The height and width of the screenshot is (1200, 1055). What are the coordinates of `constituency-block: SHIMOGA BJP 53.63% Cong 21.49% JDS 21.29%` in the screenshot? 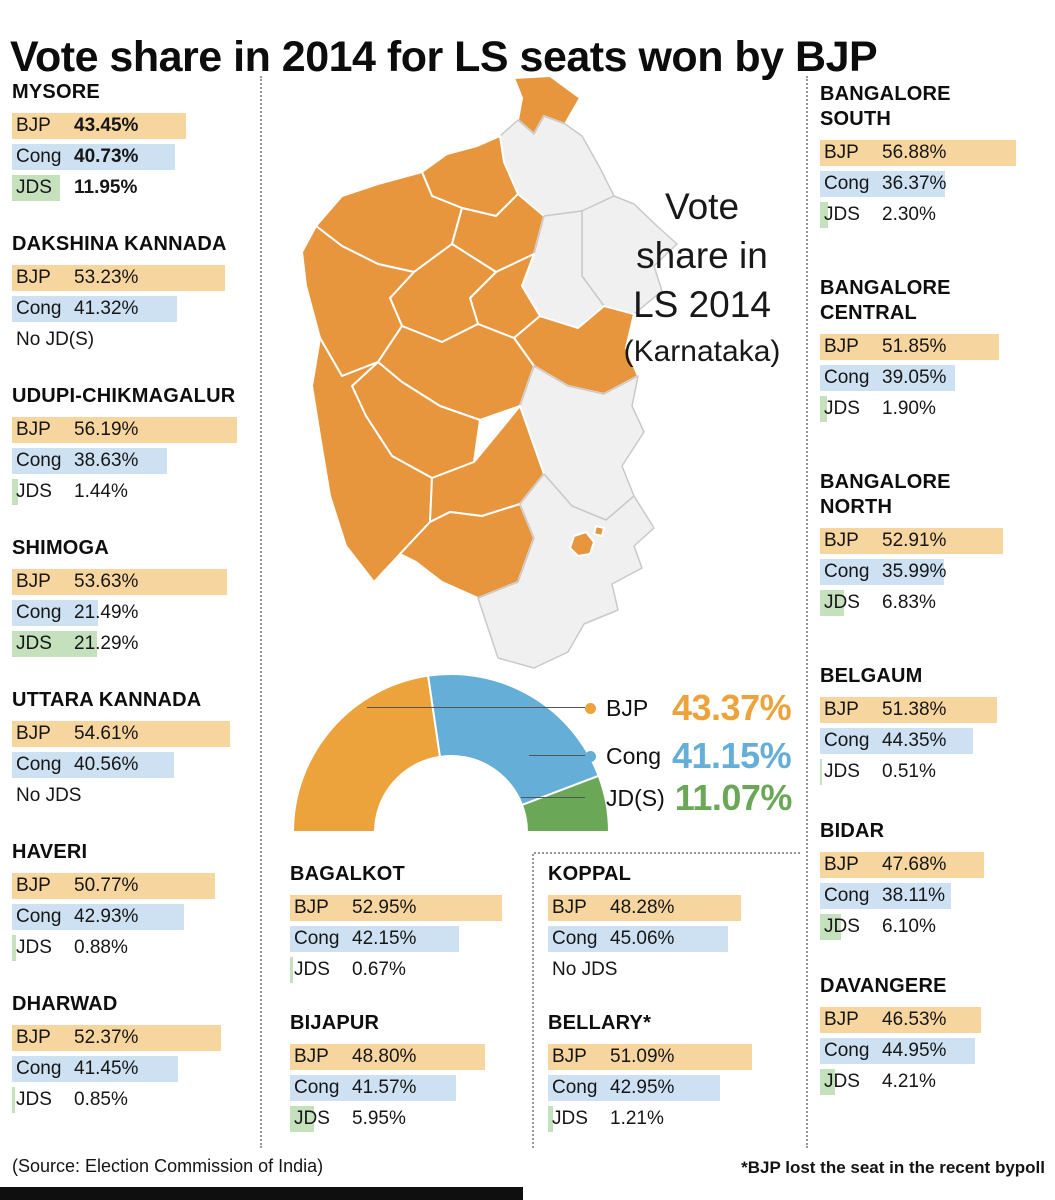 It's located at (135, 596).